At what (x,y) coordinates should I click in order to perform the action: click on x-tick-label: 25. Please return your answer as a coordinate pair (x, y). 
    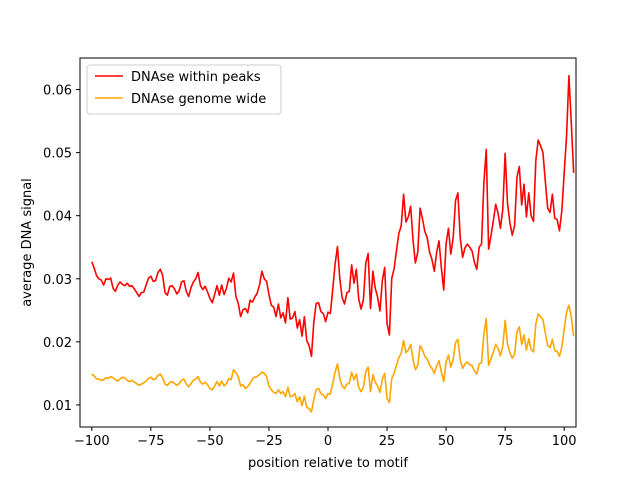
    Looking at the image, I should click on (387, 441).